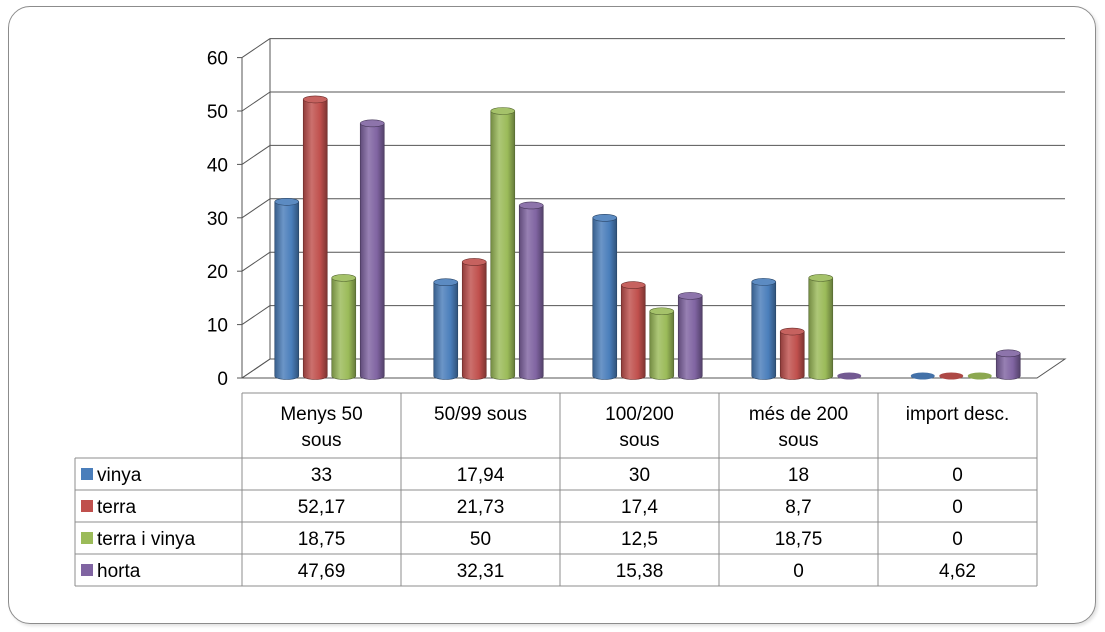 Image resolution: width=1105 pixels, height=632 pixels. Describe the element at coordinates (322, 507) in the screenshot. I see `data-label: 52,17` at that location.